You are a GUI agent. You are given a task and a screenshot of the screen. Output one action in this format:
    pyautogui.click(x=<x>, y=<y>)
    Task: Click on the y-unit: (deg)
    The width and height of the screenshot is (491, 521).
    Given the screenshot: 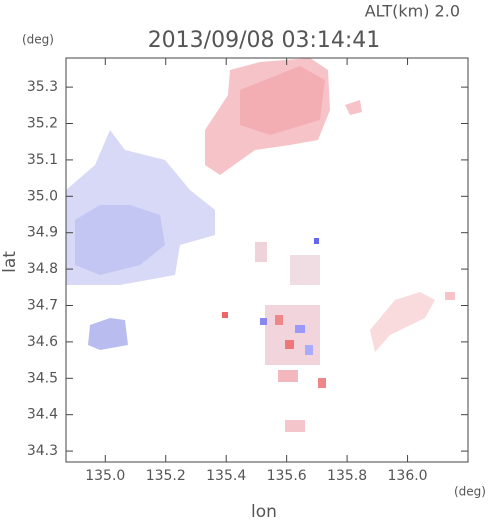 What is the action you would take?
    pyautogui.click(x=38, y=40)
    